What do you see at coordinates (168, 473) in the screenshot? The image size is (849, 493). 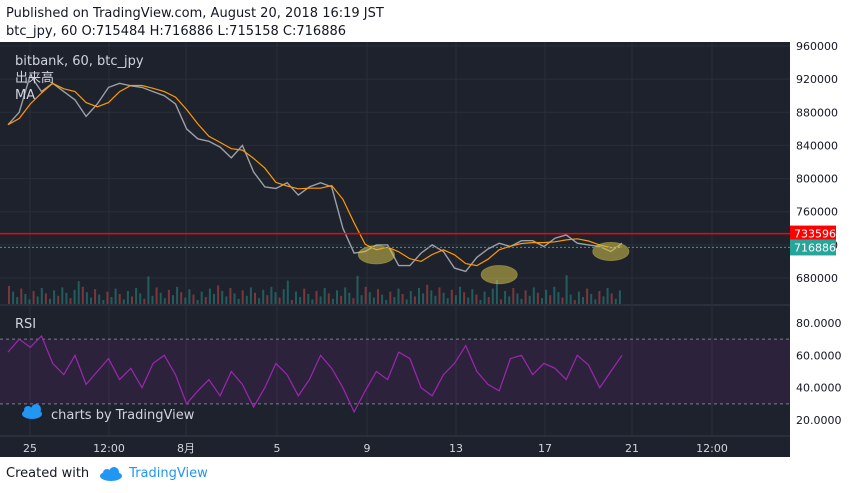 I see `tradingview-link: TradingView` at bounding box center [168, 473].